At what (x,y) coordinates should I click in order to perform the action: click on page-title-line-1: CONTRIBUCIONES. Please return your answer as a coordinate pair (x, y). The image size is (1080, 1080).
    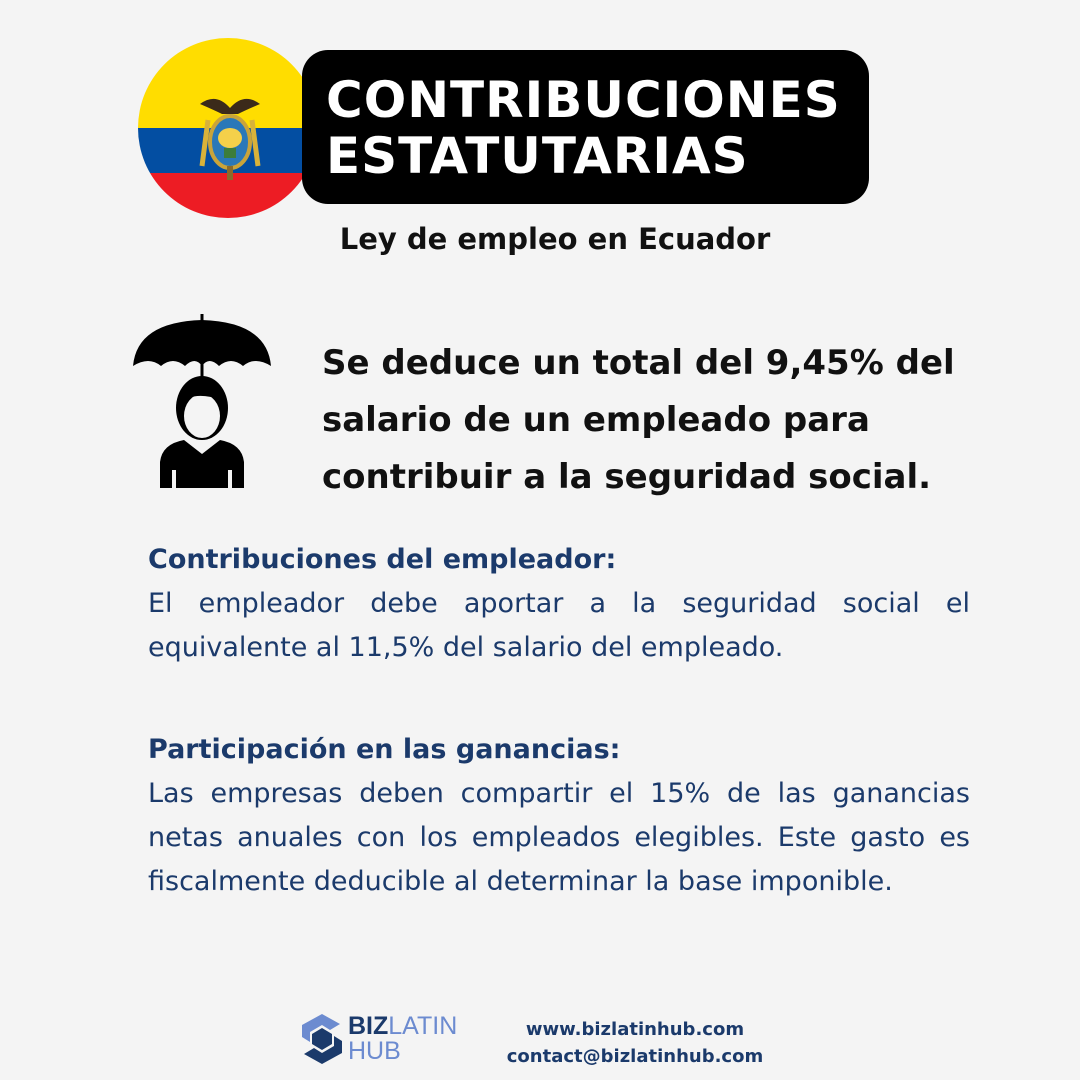
    Looking at the image, I should click on (583, 100).